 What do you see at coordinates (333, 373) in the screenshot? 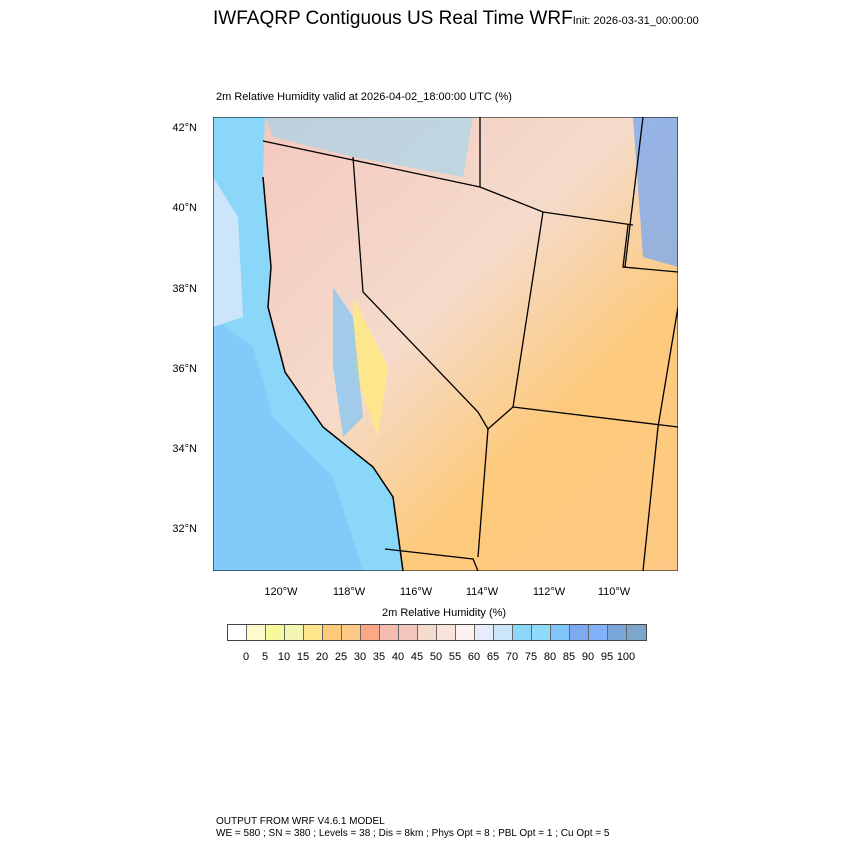
I see `coastline` at bounding box center [333, 373].